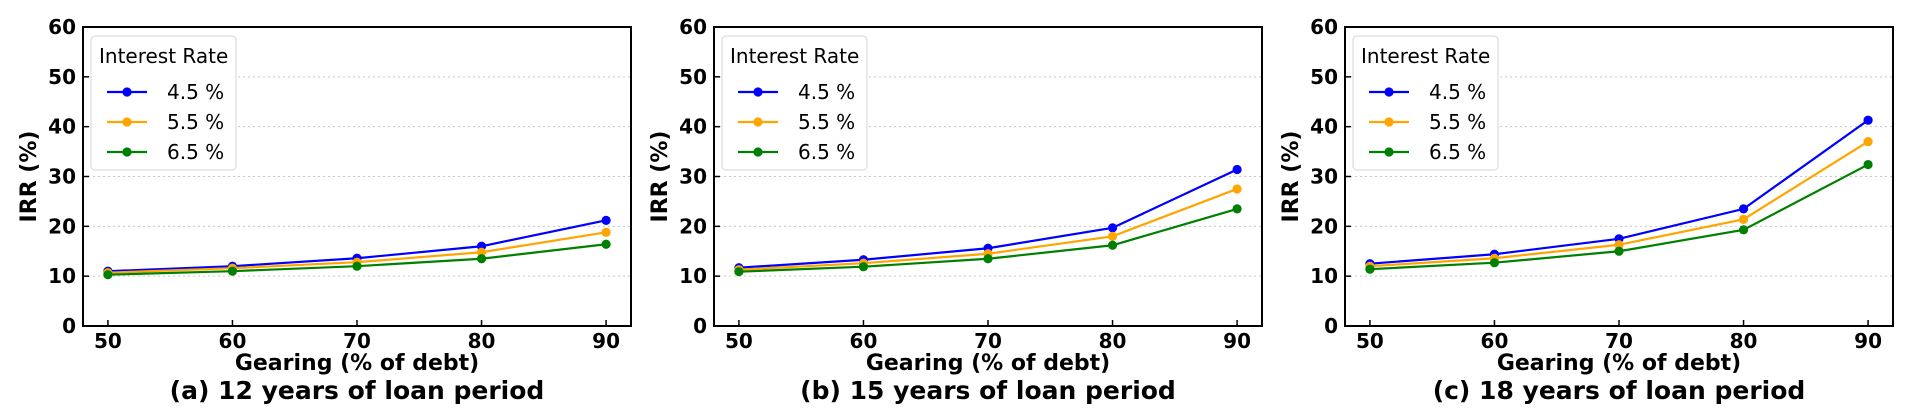 The width and height of the screenshot is (1914, 416). I want to click on panel-caption: (c) 18 years of loan period, so click(1619, 390).